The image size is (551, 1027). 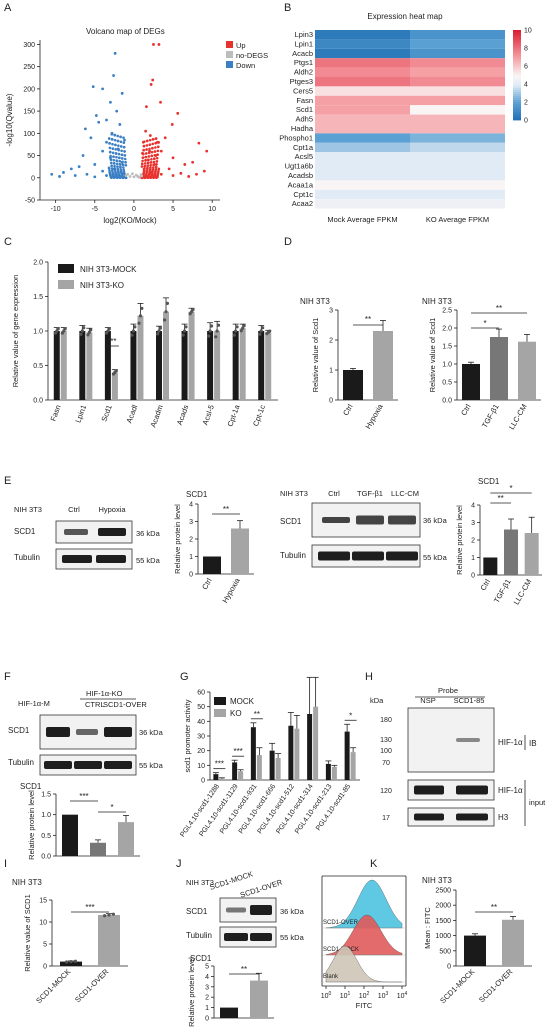 I want to click on x-tick-label: 100, so click(x=326, y=995).